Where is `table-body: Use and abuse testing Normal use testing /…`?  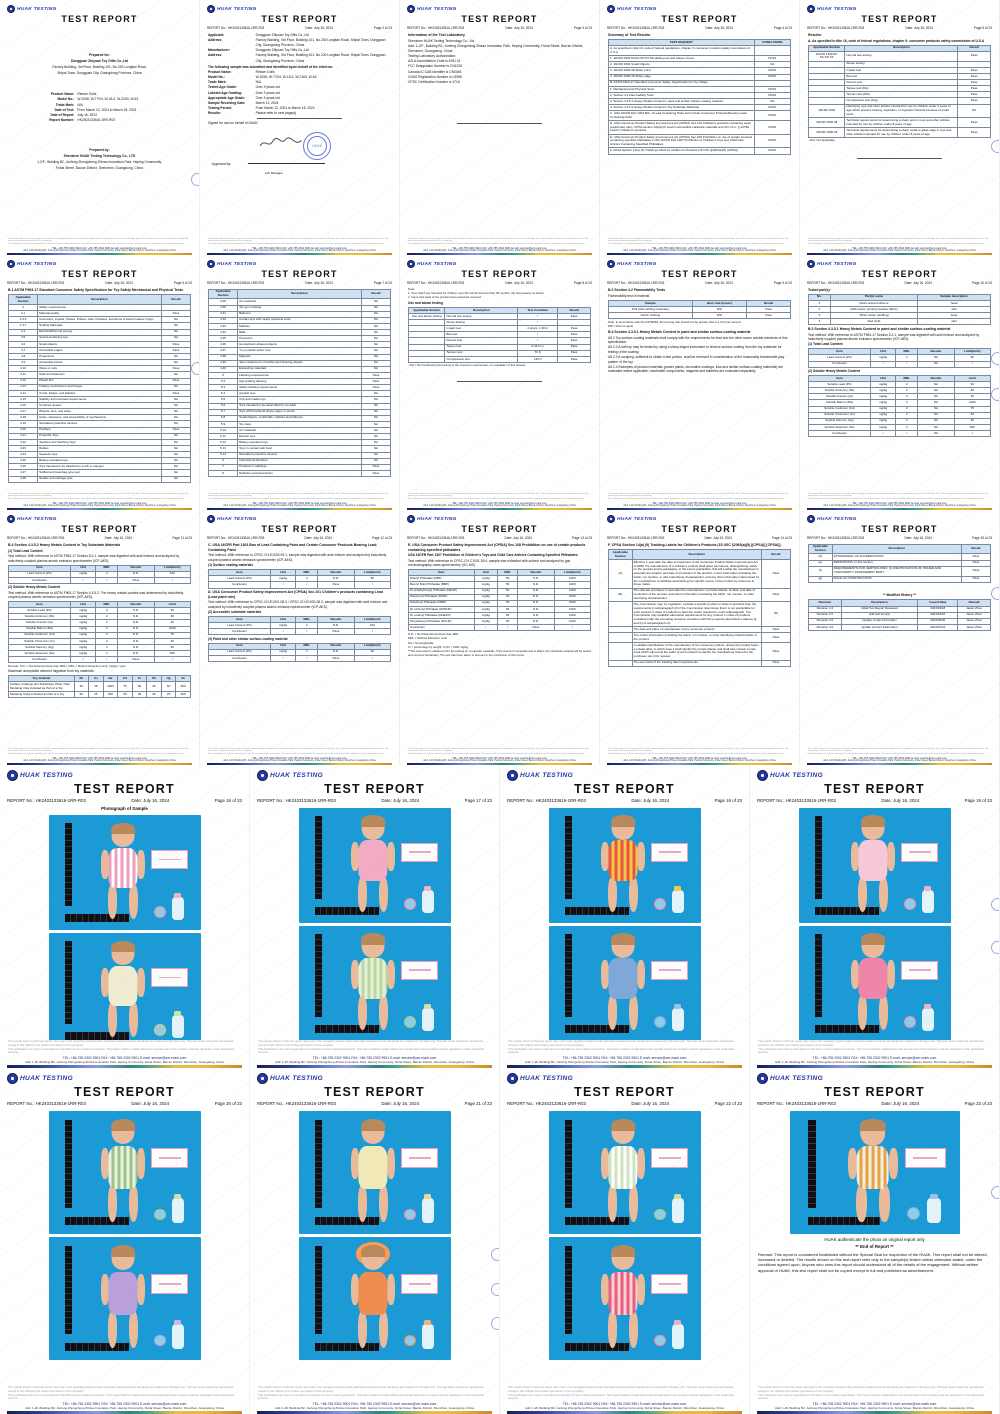
table-body: Use and abuse testing Normal use testing /… is located at coordinates (499, 337).